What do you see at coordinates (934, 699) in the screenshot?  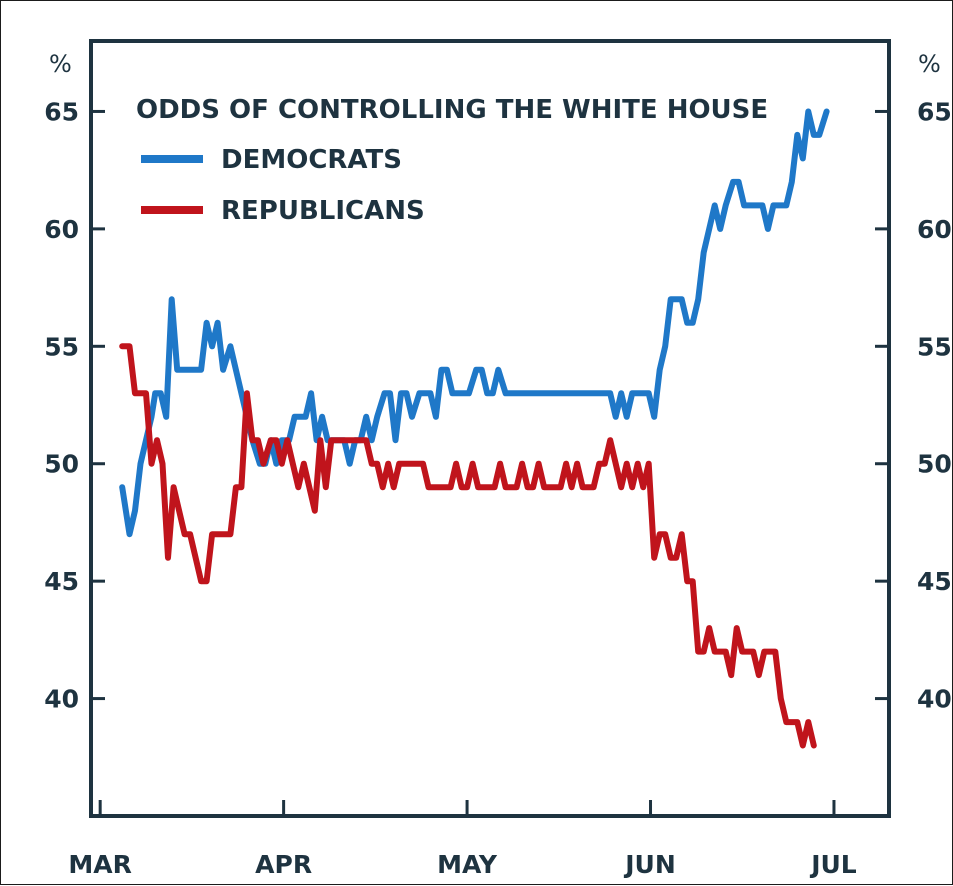 I see `y-tick-label-right-40: 40` at bounding box center [934, 699].